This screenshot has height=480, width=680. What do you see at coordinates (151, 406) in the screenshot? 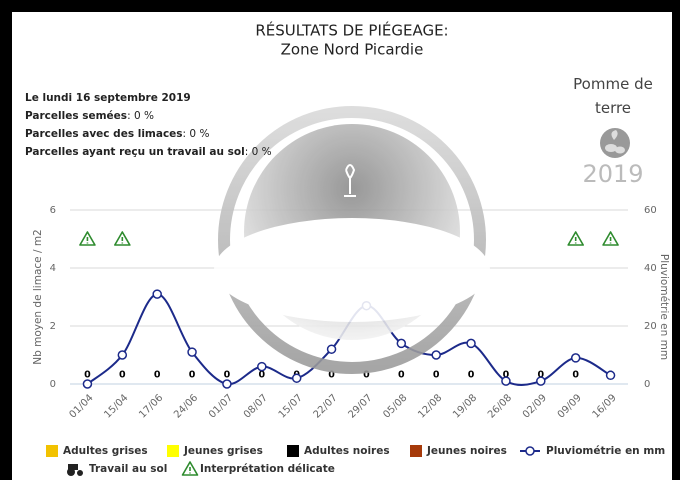
I see `x-tick-label: 17/06` at bounding box center [151, 406].